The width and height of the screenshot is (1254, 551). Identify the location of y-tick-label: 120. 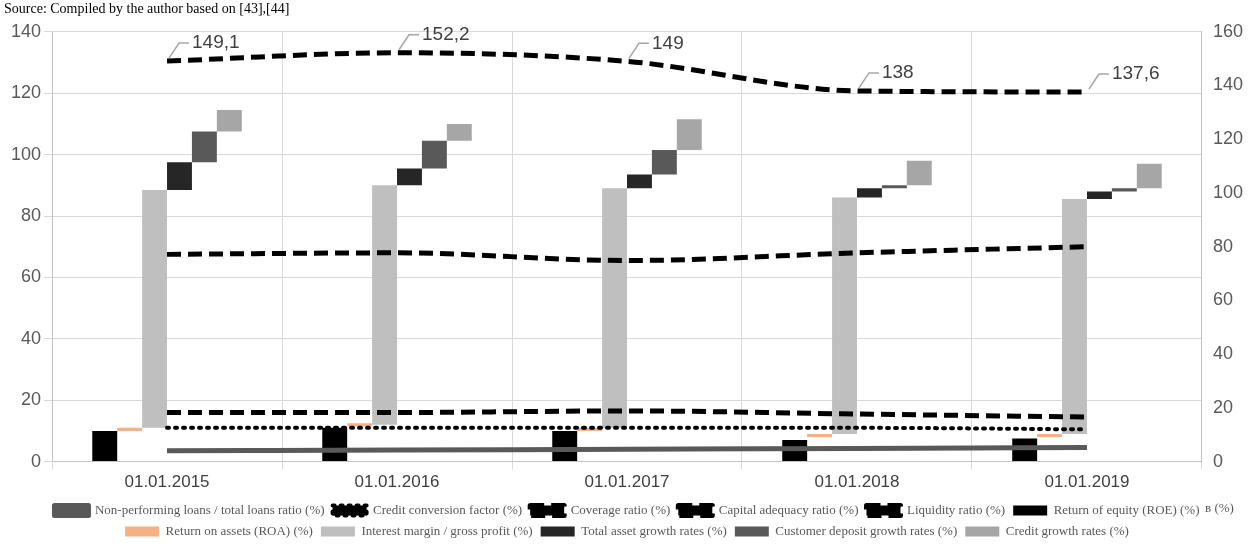
(26, 92).